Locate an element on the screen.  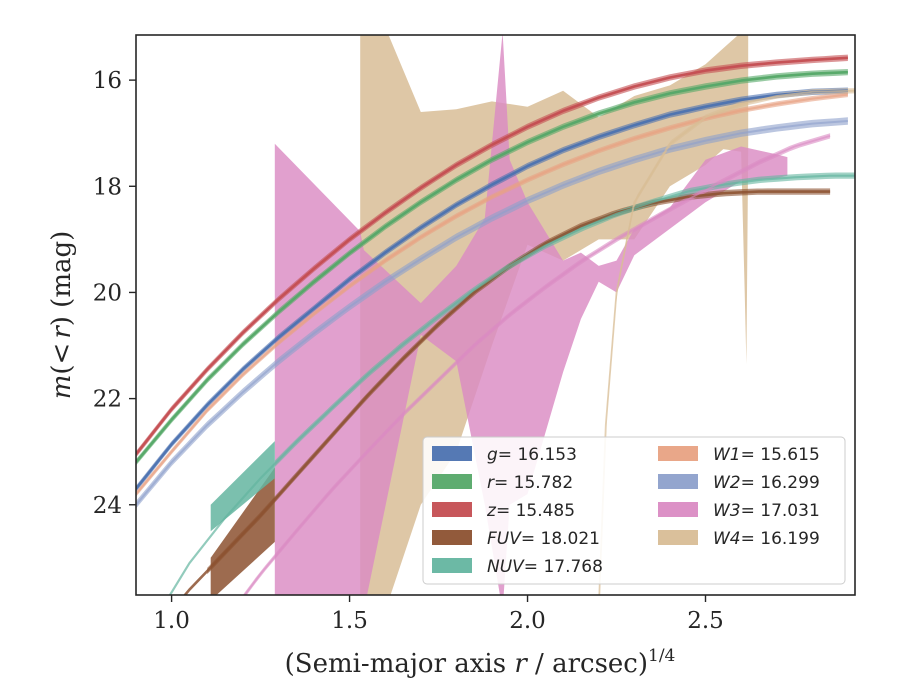
legend-value: = 18.021 is located at coordinates (560, 539).